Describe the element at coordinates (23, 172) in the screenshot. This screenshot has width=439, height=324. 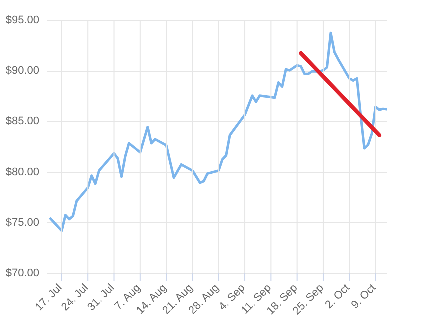
I see `y-tick-label: $80.00` at that location.